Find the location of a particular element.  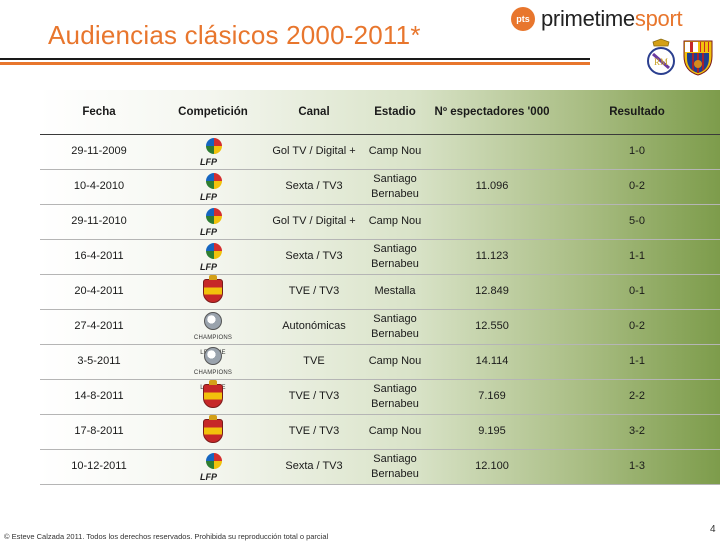

cell-espectadores: 11.096 is located at coordinates (492, 186).